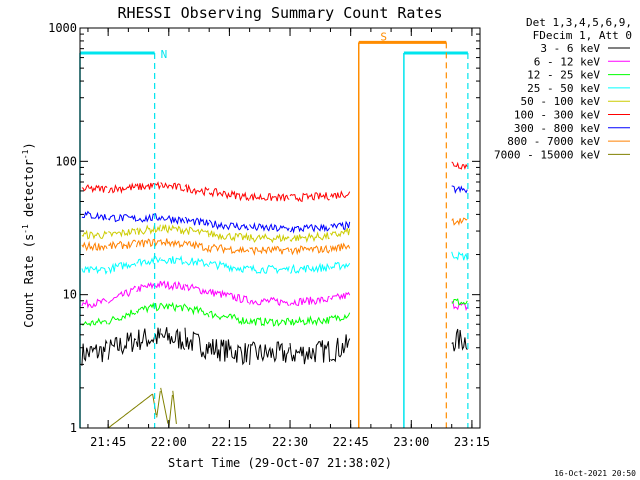 The width and height of the screenshot is (640, 480). Describe the element at coordinates (169, 442) in the screenshot. I see `x-tick-label-1: 22:00` at that location.